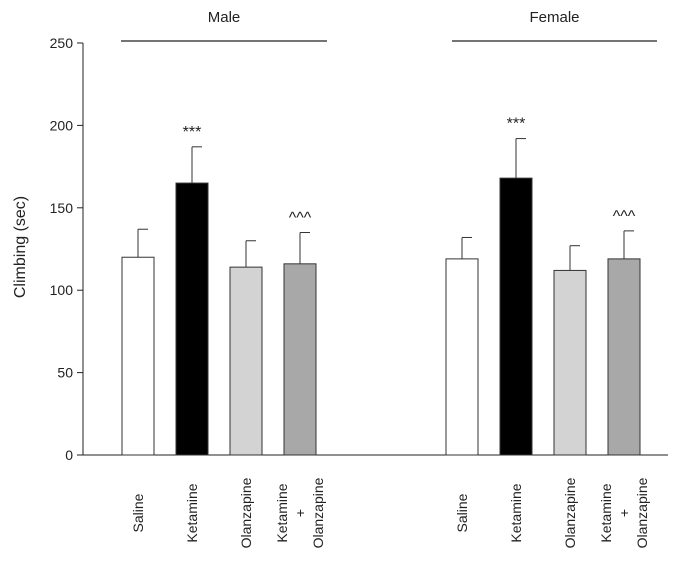 The width and height of the screenshot is (685, 564). I want to click on y-tick-label: 0, so click(69, 455).